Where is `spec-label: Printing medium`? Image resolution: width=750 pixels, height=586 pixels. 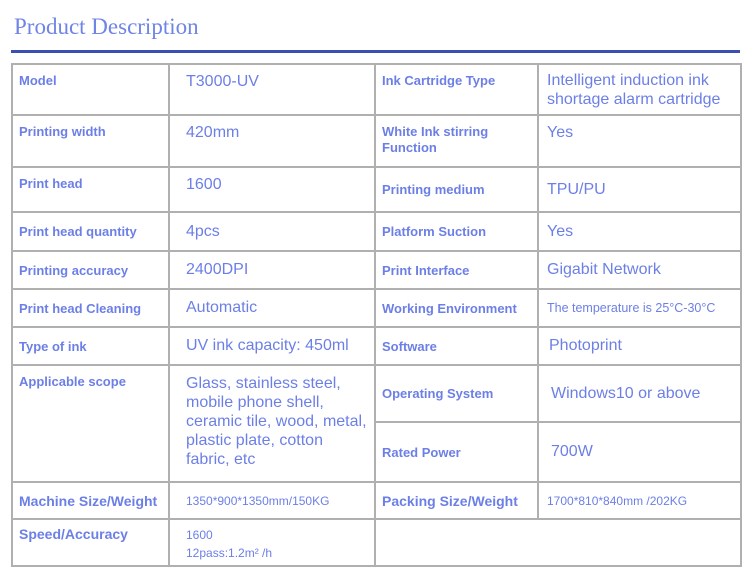
spec-label: Printing medium is located at coordinates (456, 189).